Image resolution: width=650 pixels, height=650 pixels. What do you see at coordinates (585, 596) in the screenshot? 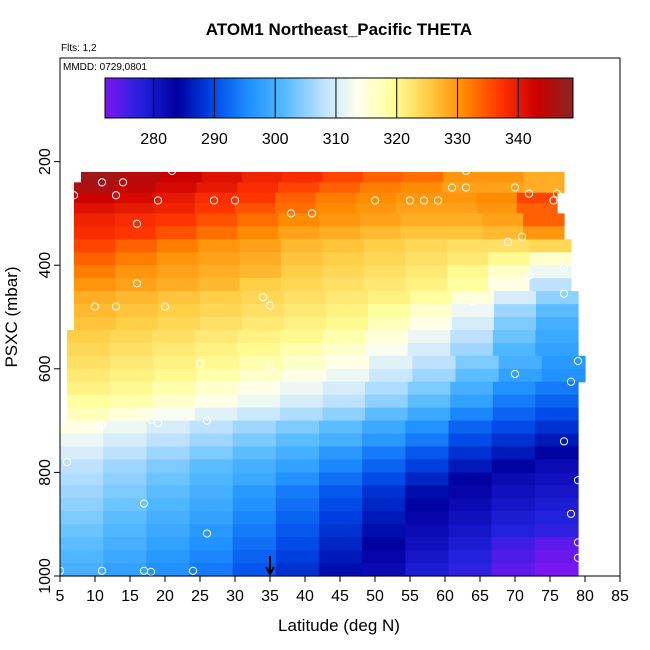
I see `x-tick-label: 80` at bounding box center [585, 596].